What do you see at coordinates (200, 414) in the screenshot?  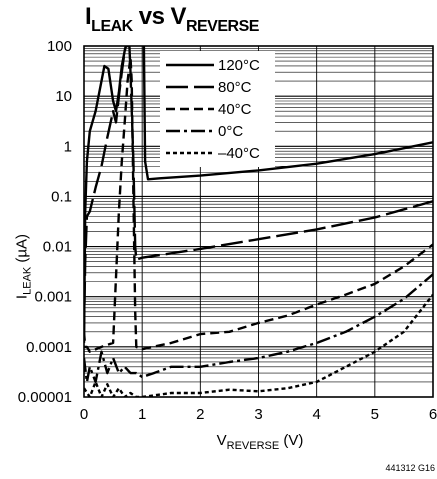 I see `x-tick-label: 2` at bounding box center [200, 414].